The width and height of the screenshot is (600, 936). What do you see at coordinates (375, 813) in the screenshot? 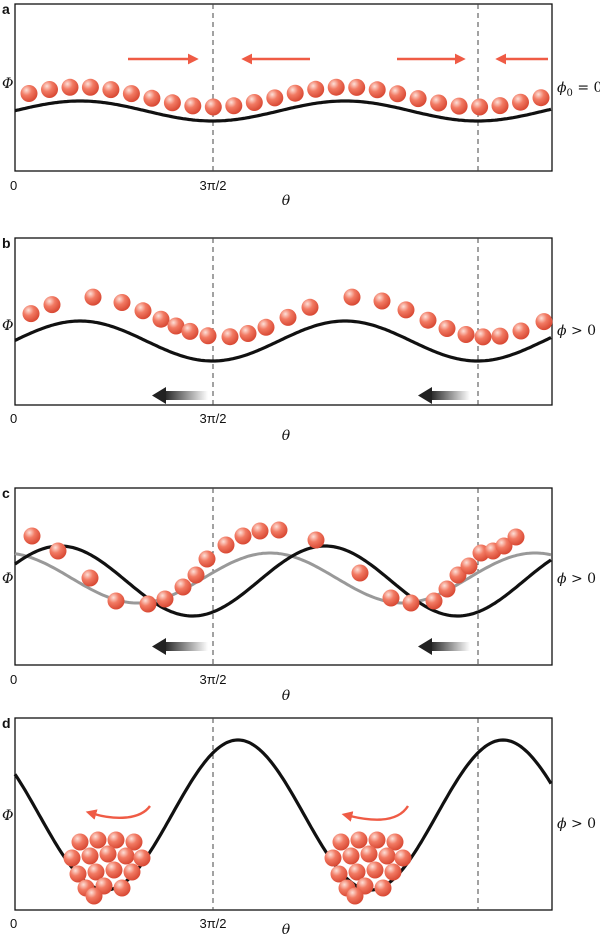
I see `curved-left-arrow-icon` at bounding box center [375, 813].